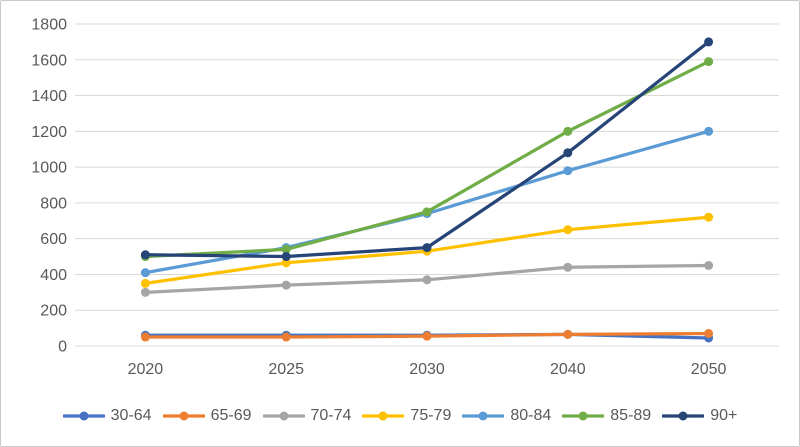 This screenshot has width=800, height=447. Describe the element at coordinates (709, 369) in the screenshot. I see `x-tick-label: 2050` at that location.